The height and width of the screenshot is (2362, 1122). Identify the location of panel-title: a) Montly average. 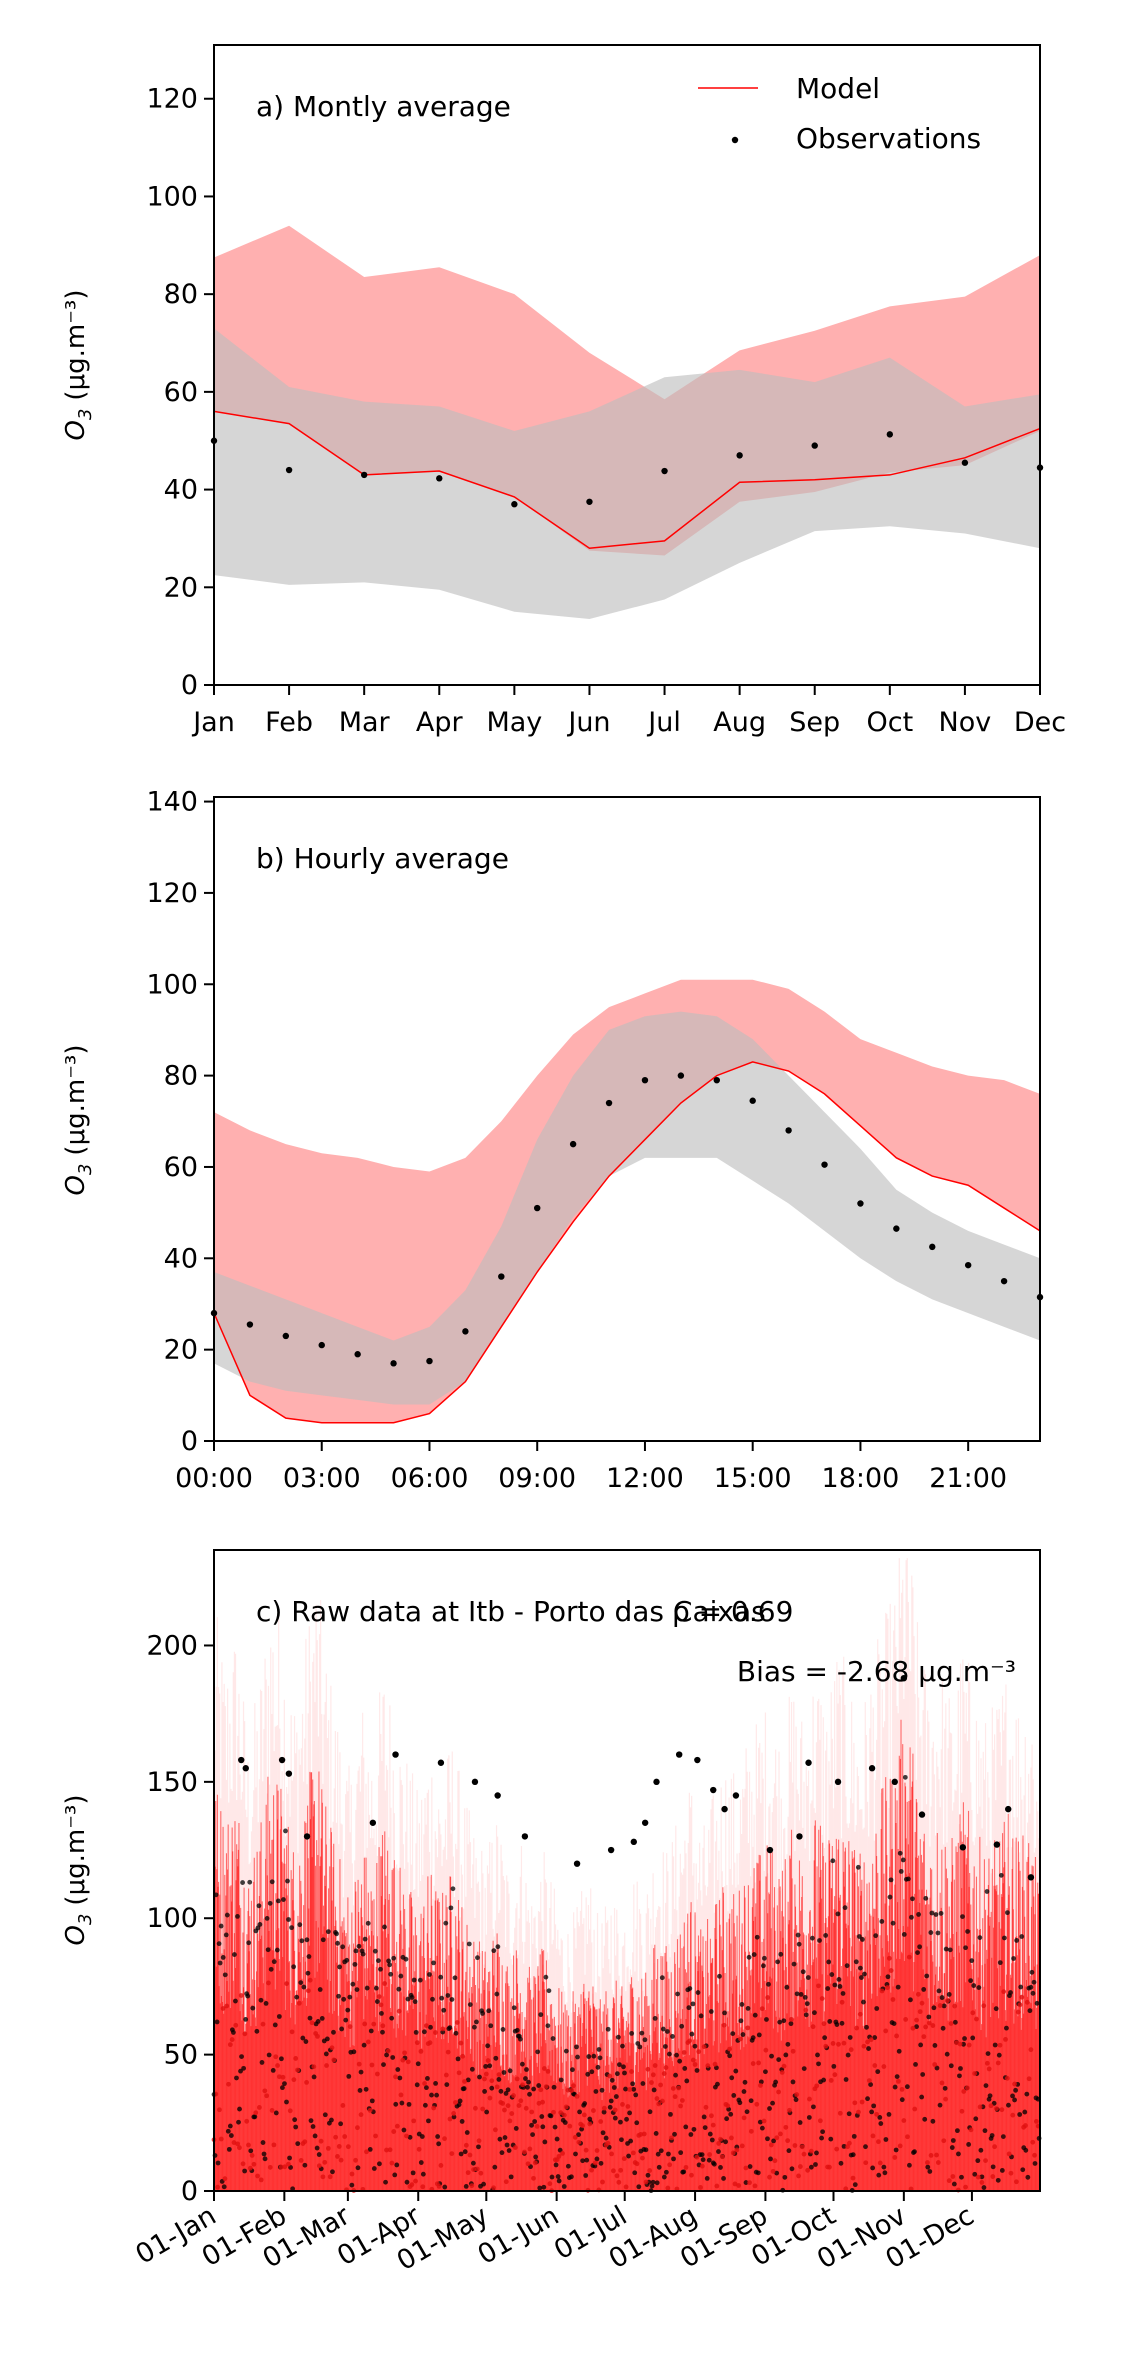
(383, 106).